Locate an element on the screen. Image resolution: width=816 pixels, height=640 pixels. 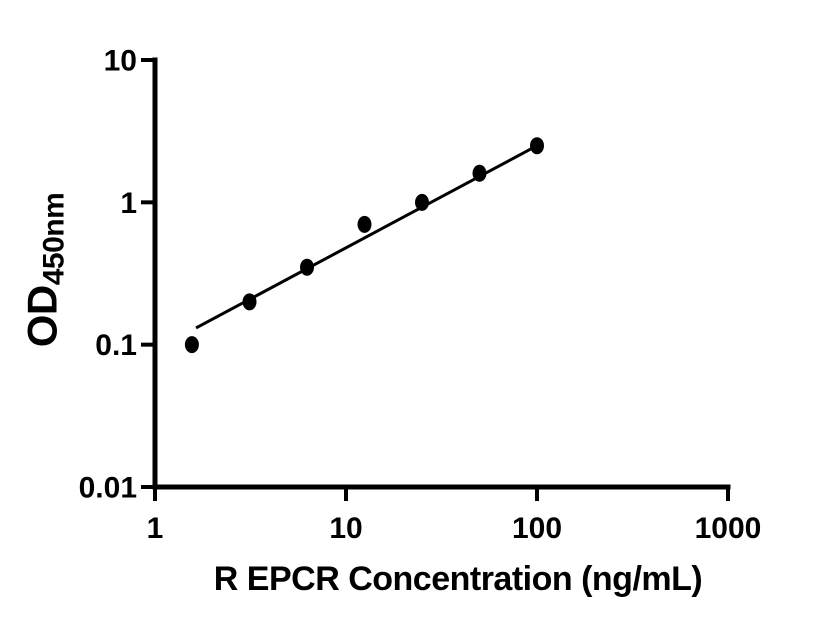
y-axis-title: OD450nm is located at coordinates (45, 270).